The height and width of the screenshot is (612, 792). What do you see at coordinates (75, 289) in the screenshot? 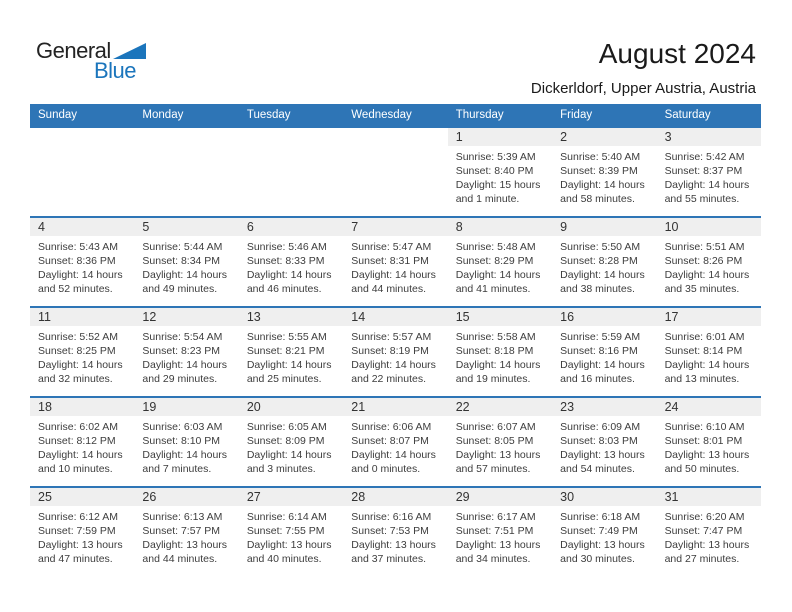
I see `daylight-text-line2: and 52 minutes.` at bounding box center [75, 289].